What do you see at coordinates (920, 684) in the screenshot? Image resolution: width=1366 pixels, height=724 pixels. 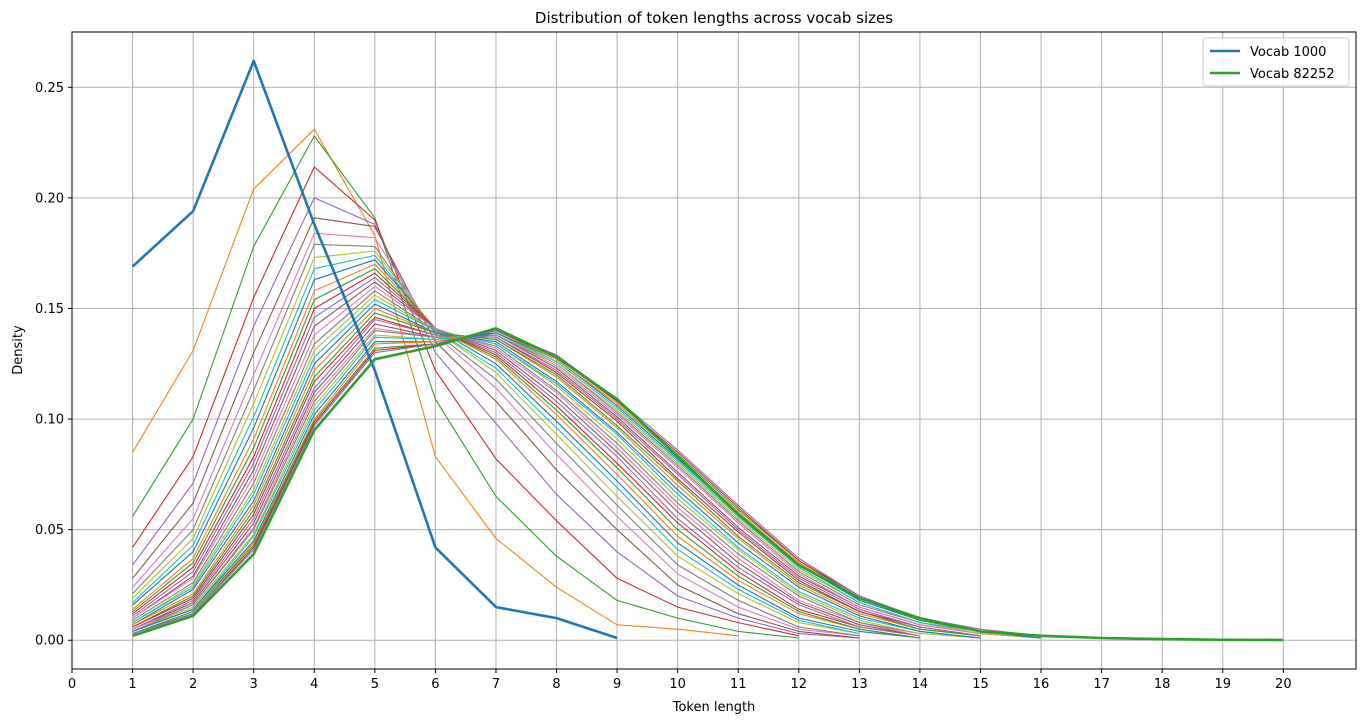 I see `x-tick-label: 14` at bounding box center [920, 684].